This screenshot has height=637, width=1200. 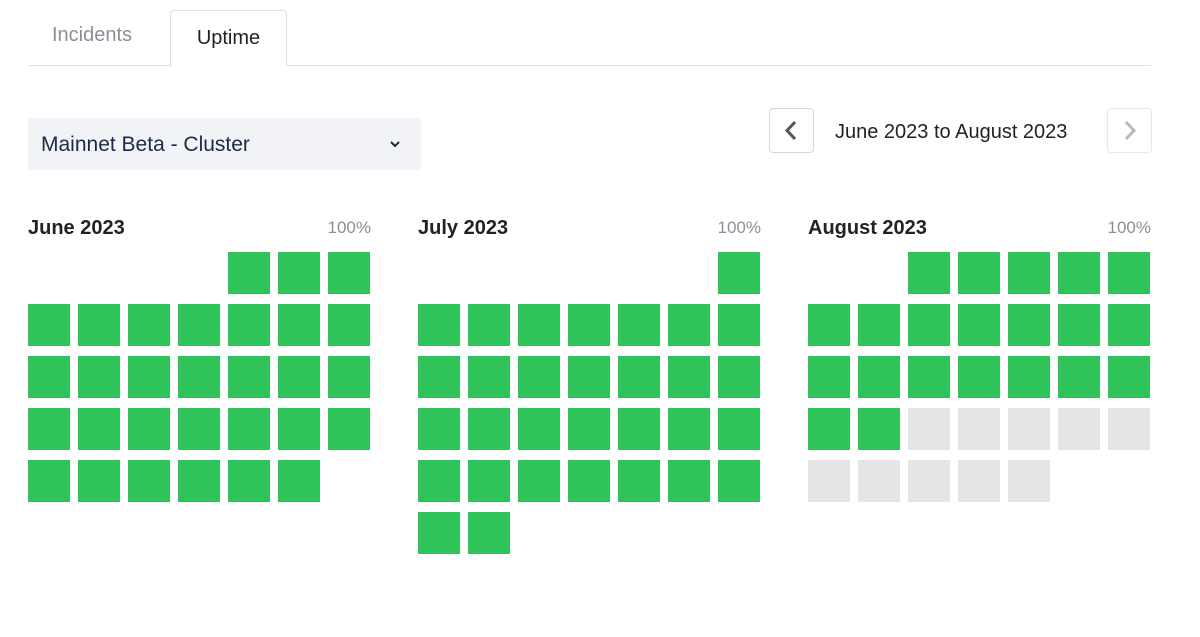 I want to click on month-title: August 2023, so click(x=867, y=228).